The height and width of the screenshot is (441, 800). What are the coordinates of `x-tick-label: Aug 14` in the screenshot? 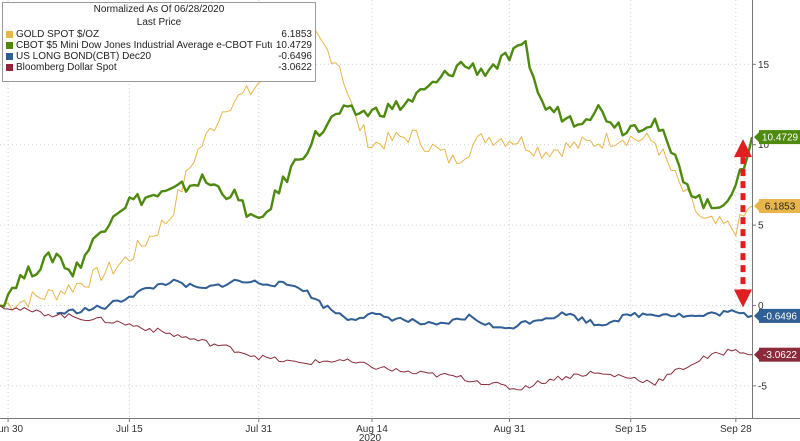 It's located at (372, 429).